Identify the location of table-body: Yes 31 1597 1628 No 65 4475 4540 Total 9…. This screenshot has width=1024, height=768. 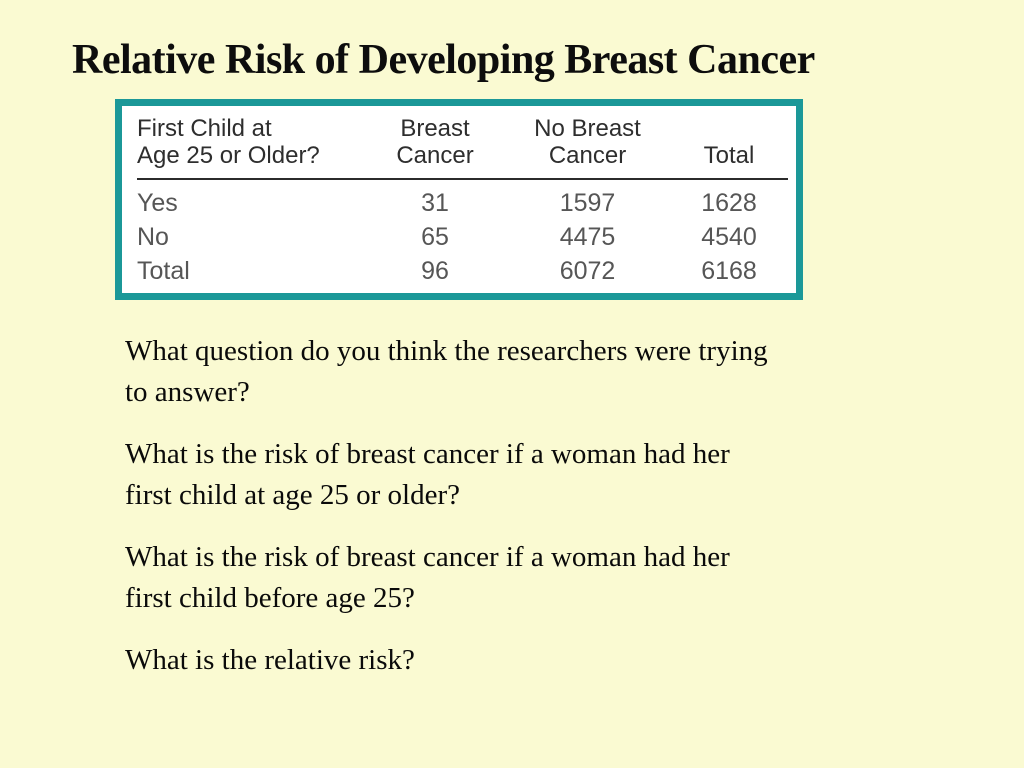
(462, 237).